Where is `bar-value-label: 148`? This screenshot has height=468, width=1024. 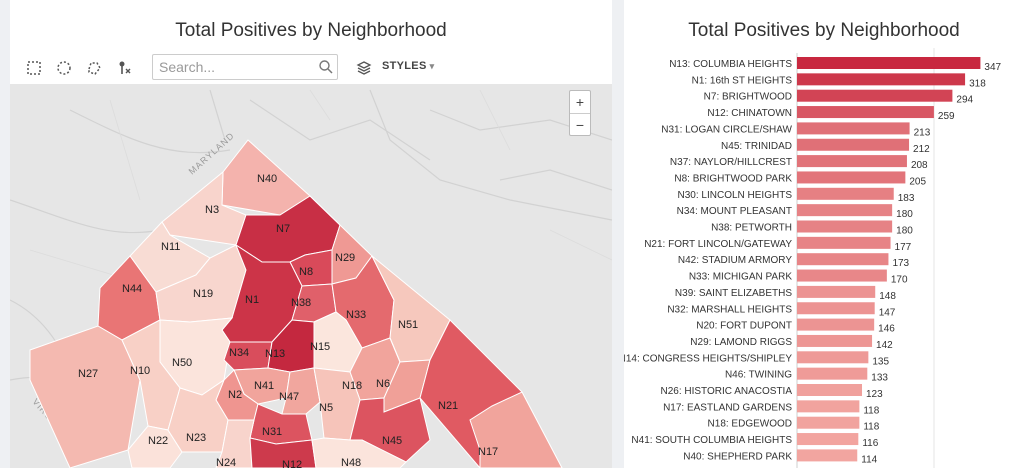
bar-value-label: 148 is located at coordinates (887, 296).